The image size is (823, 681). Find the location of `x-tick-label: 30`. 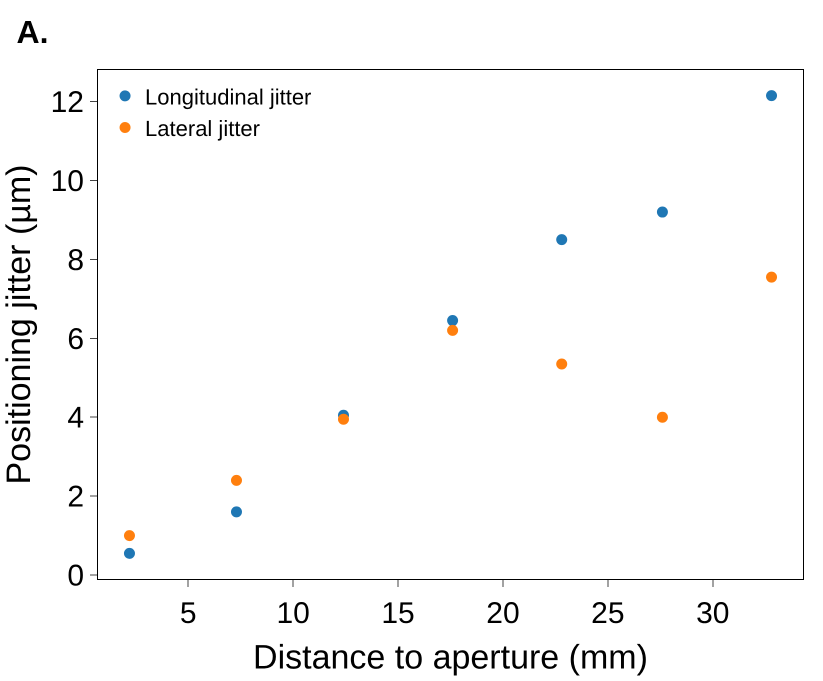

x-tick-label: 30 is located at coordinates (713, 613).